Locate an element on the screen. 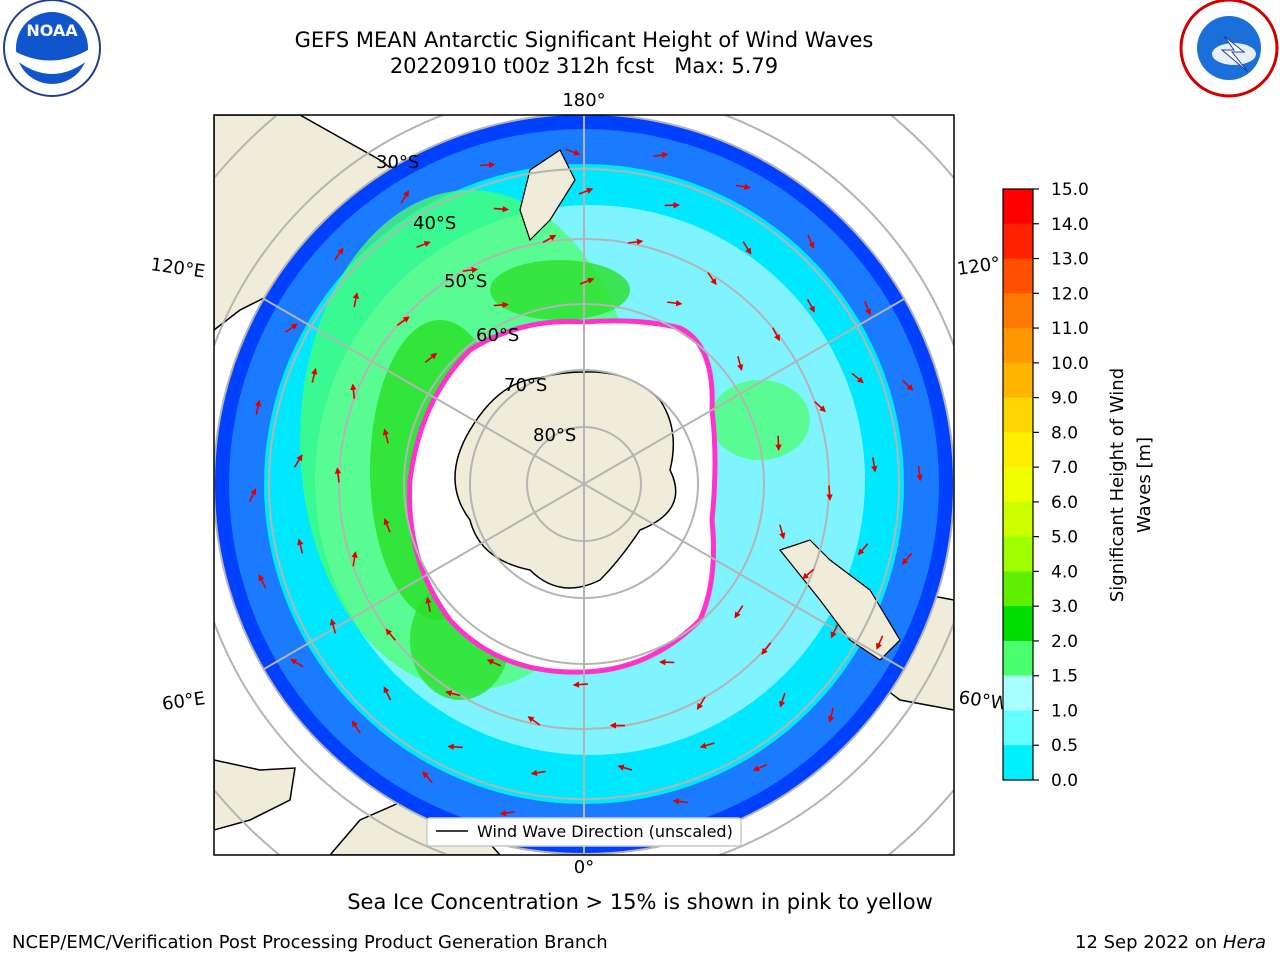  colorbar-tick-label: 15.0 is located at coordinates (1070, 190).